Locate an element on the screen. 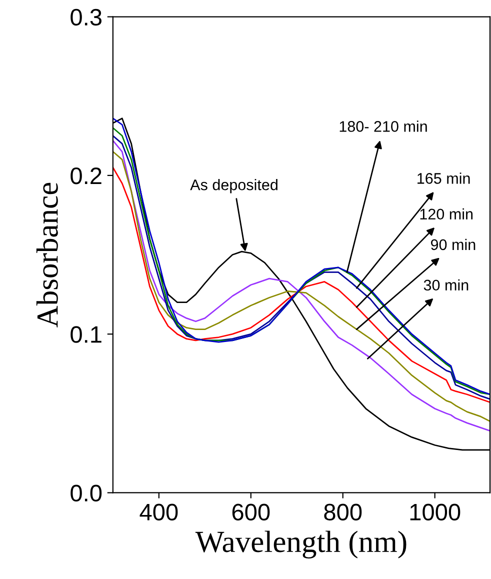 The height and width of the screenshot is (579, 491). annotation: 90 min is located at coordinates (453, 244).